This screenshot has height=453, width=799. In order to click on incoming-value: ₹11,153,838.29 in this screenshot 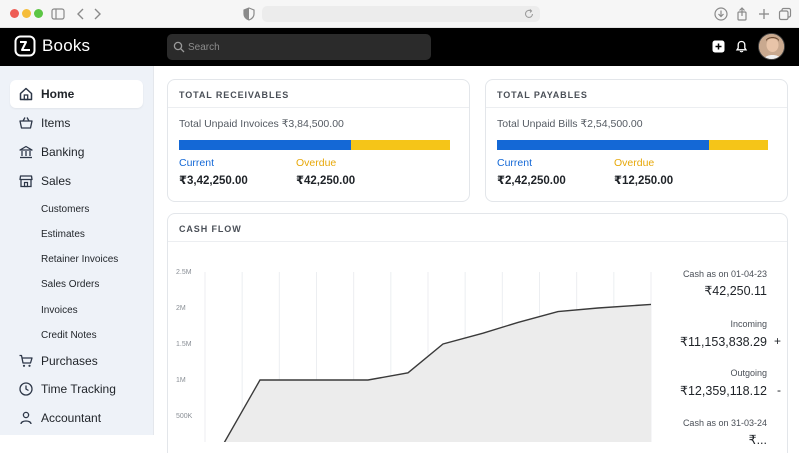, I will do `click(723, 341)`.